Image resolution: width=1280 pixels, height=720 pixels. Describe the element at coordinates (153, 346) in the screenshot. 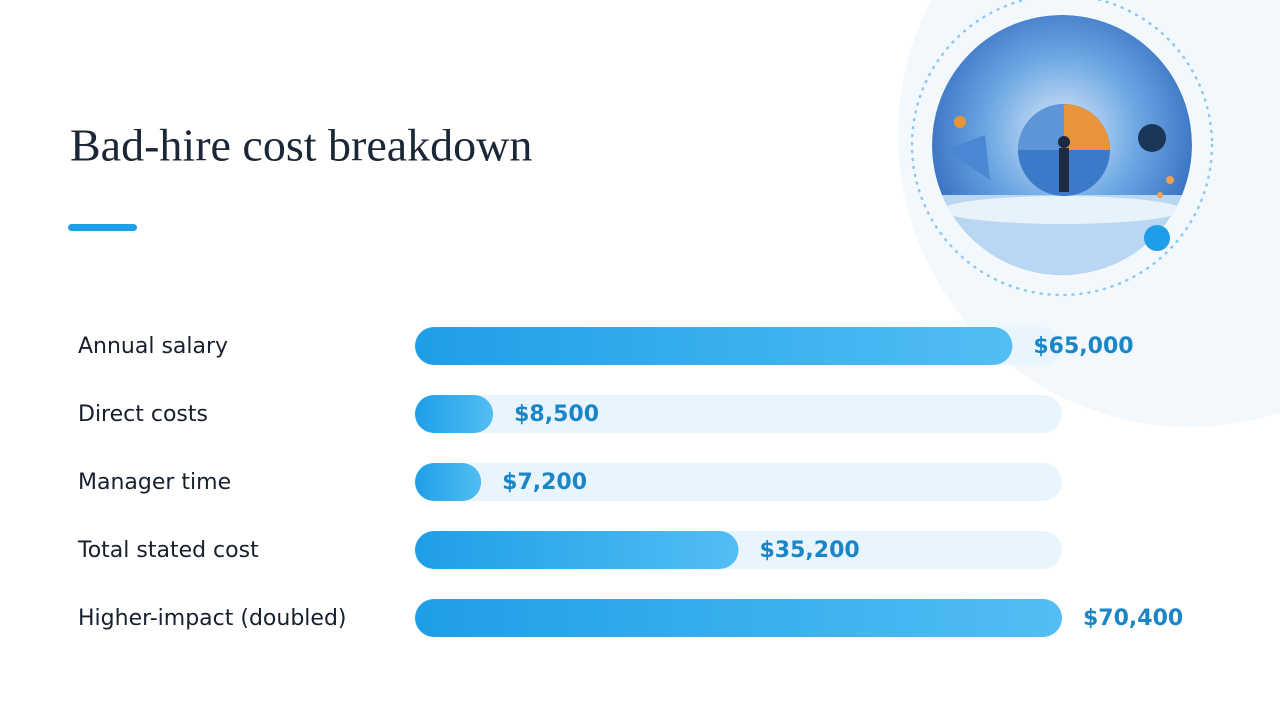

I see `category-label: Annual salary` at that location.